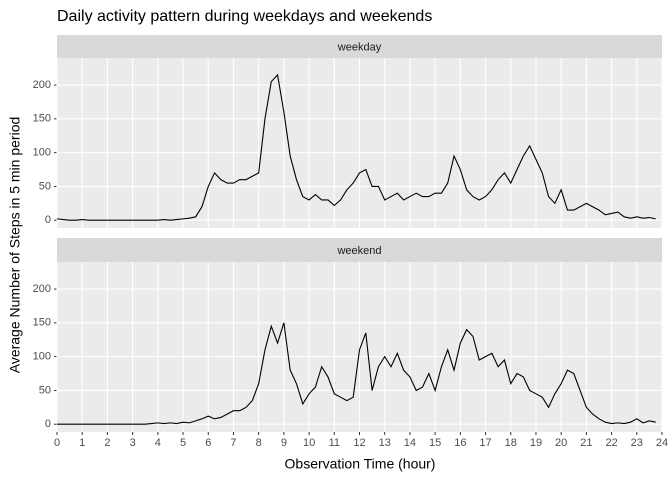 The width and height of the screenshot is (672, 480). What do you see at coordinates (107, 443) in the screenshot?
I see `x-tick-label: 2` at bounding box center [107, 443].